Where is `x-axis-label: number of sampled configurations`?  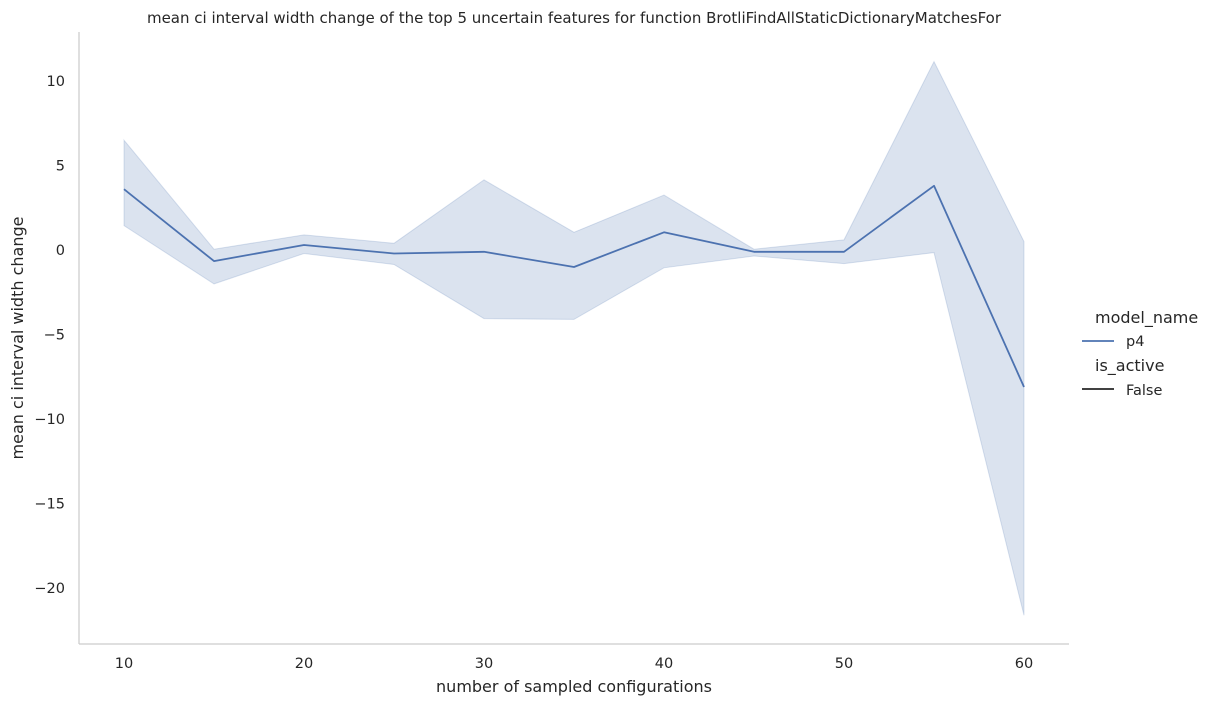 x-axis-label: number of sampled configurations is located at coordinates (574, 686).